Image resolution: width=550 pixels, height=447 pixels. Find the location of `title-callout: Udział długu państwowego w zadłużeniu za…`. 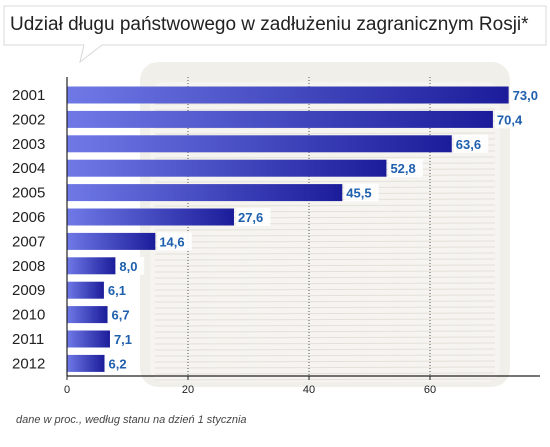

title-callout: Udział długu państwowego w zadłużeniu za… is located at coordinates (275, 32).